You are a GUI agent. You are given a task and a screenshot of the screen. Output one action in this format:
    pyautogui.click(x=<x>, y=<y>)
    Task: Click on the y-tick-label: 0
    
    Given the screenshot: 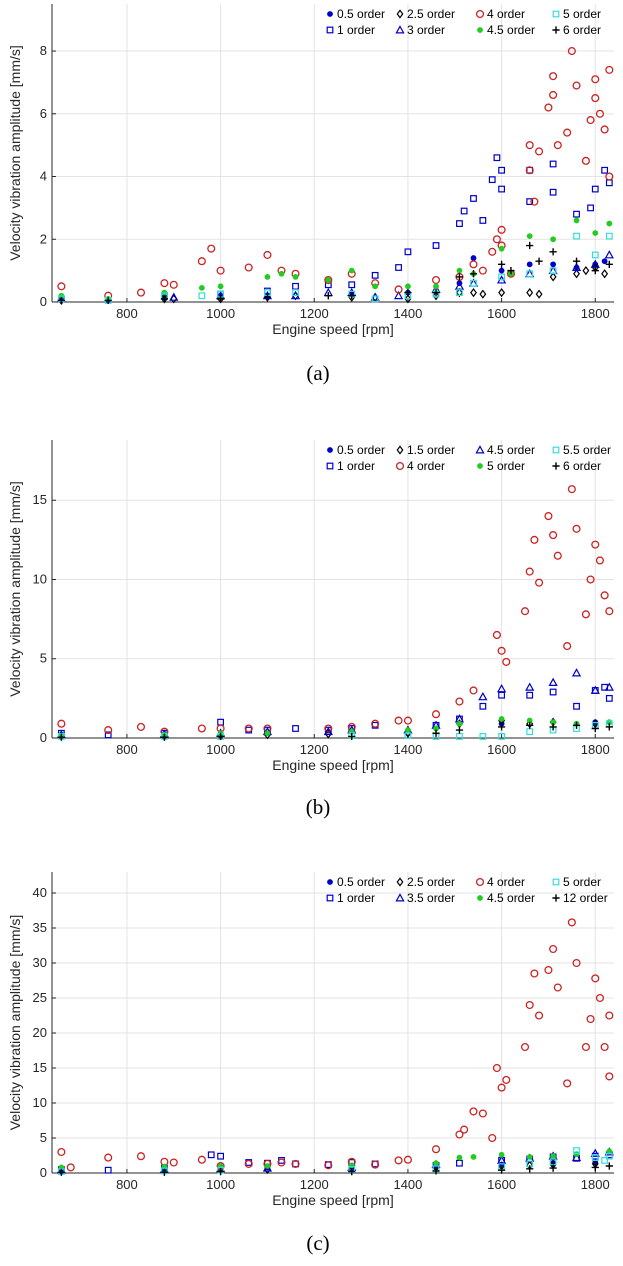 What is the action you would take?
    pyautogui.click(x=43, y=1172)
    